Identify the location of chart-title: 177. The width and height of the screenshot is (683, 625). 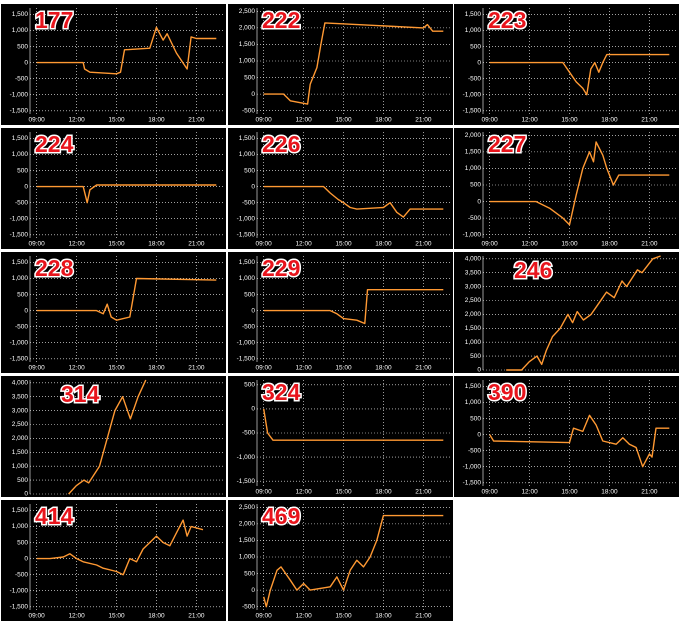
(54, 20).